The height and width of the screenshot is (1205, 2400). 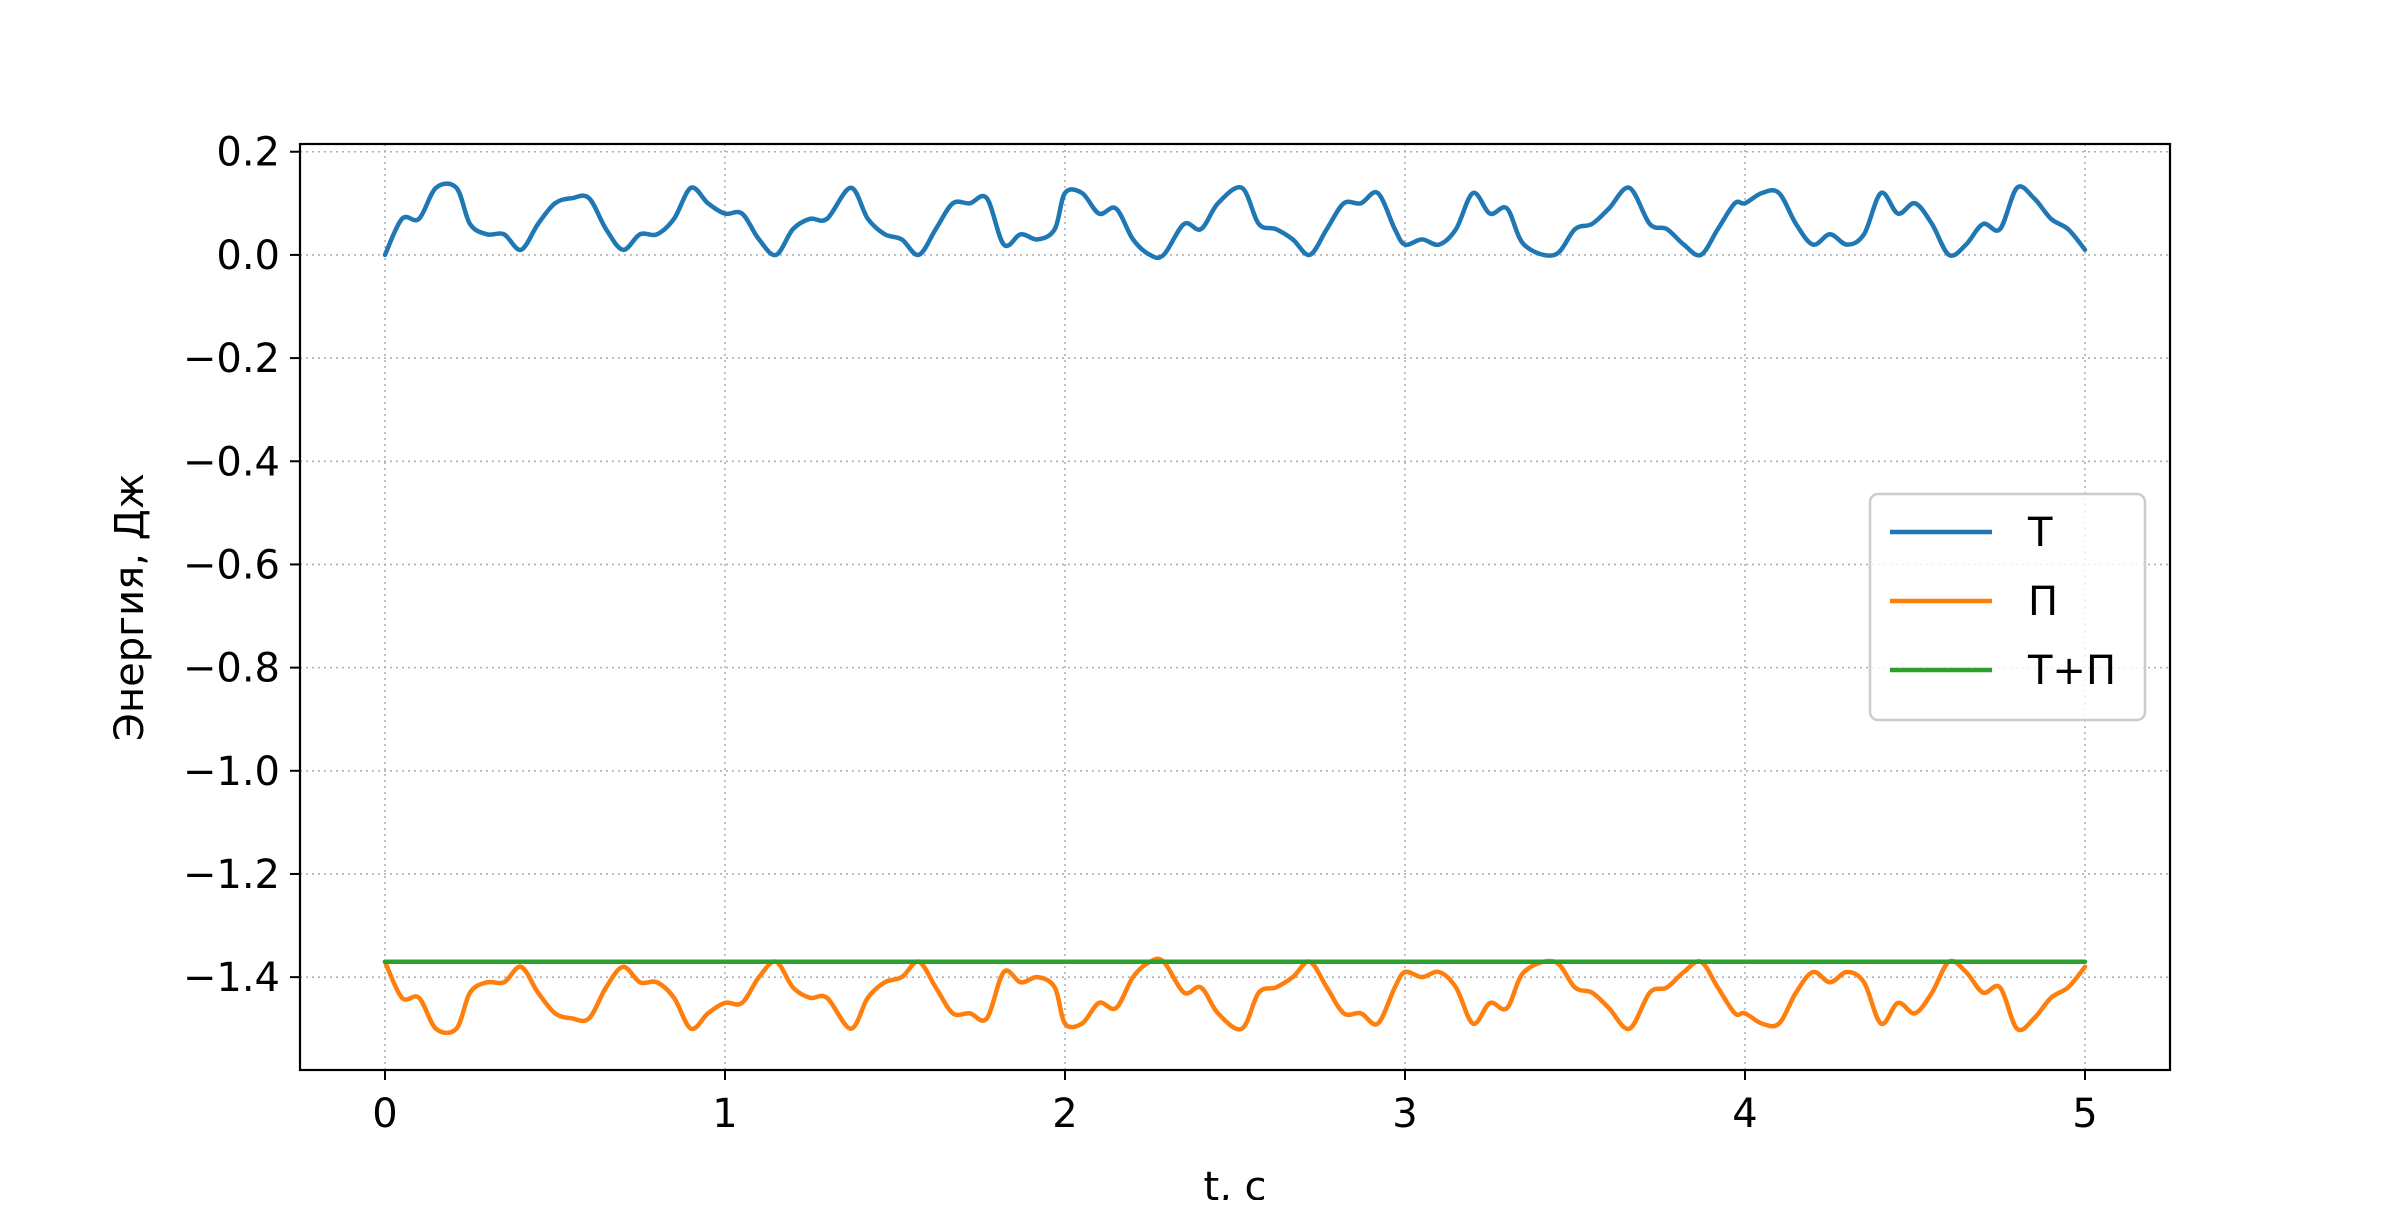 I want to click on y-tick-label-1: 0.0, so click(x=248, y=256).